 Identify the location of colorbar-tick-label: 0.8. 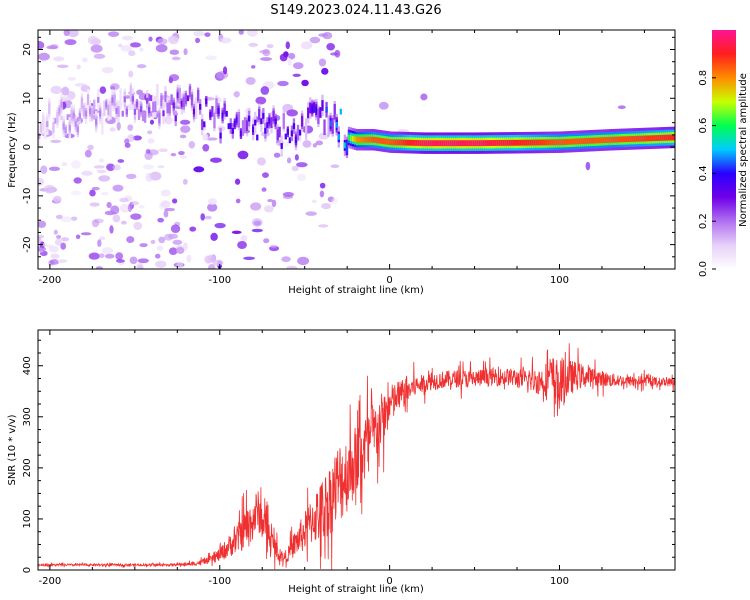
(703, 78).